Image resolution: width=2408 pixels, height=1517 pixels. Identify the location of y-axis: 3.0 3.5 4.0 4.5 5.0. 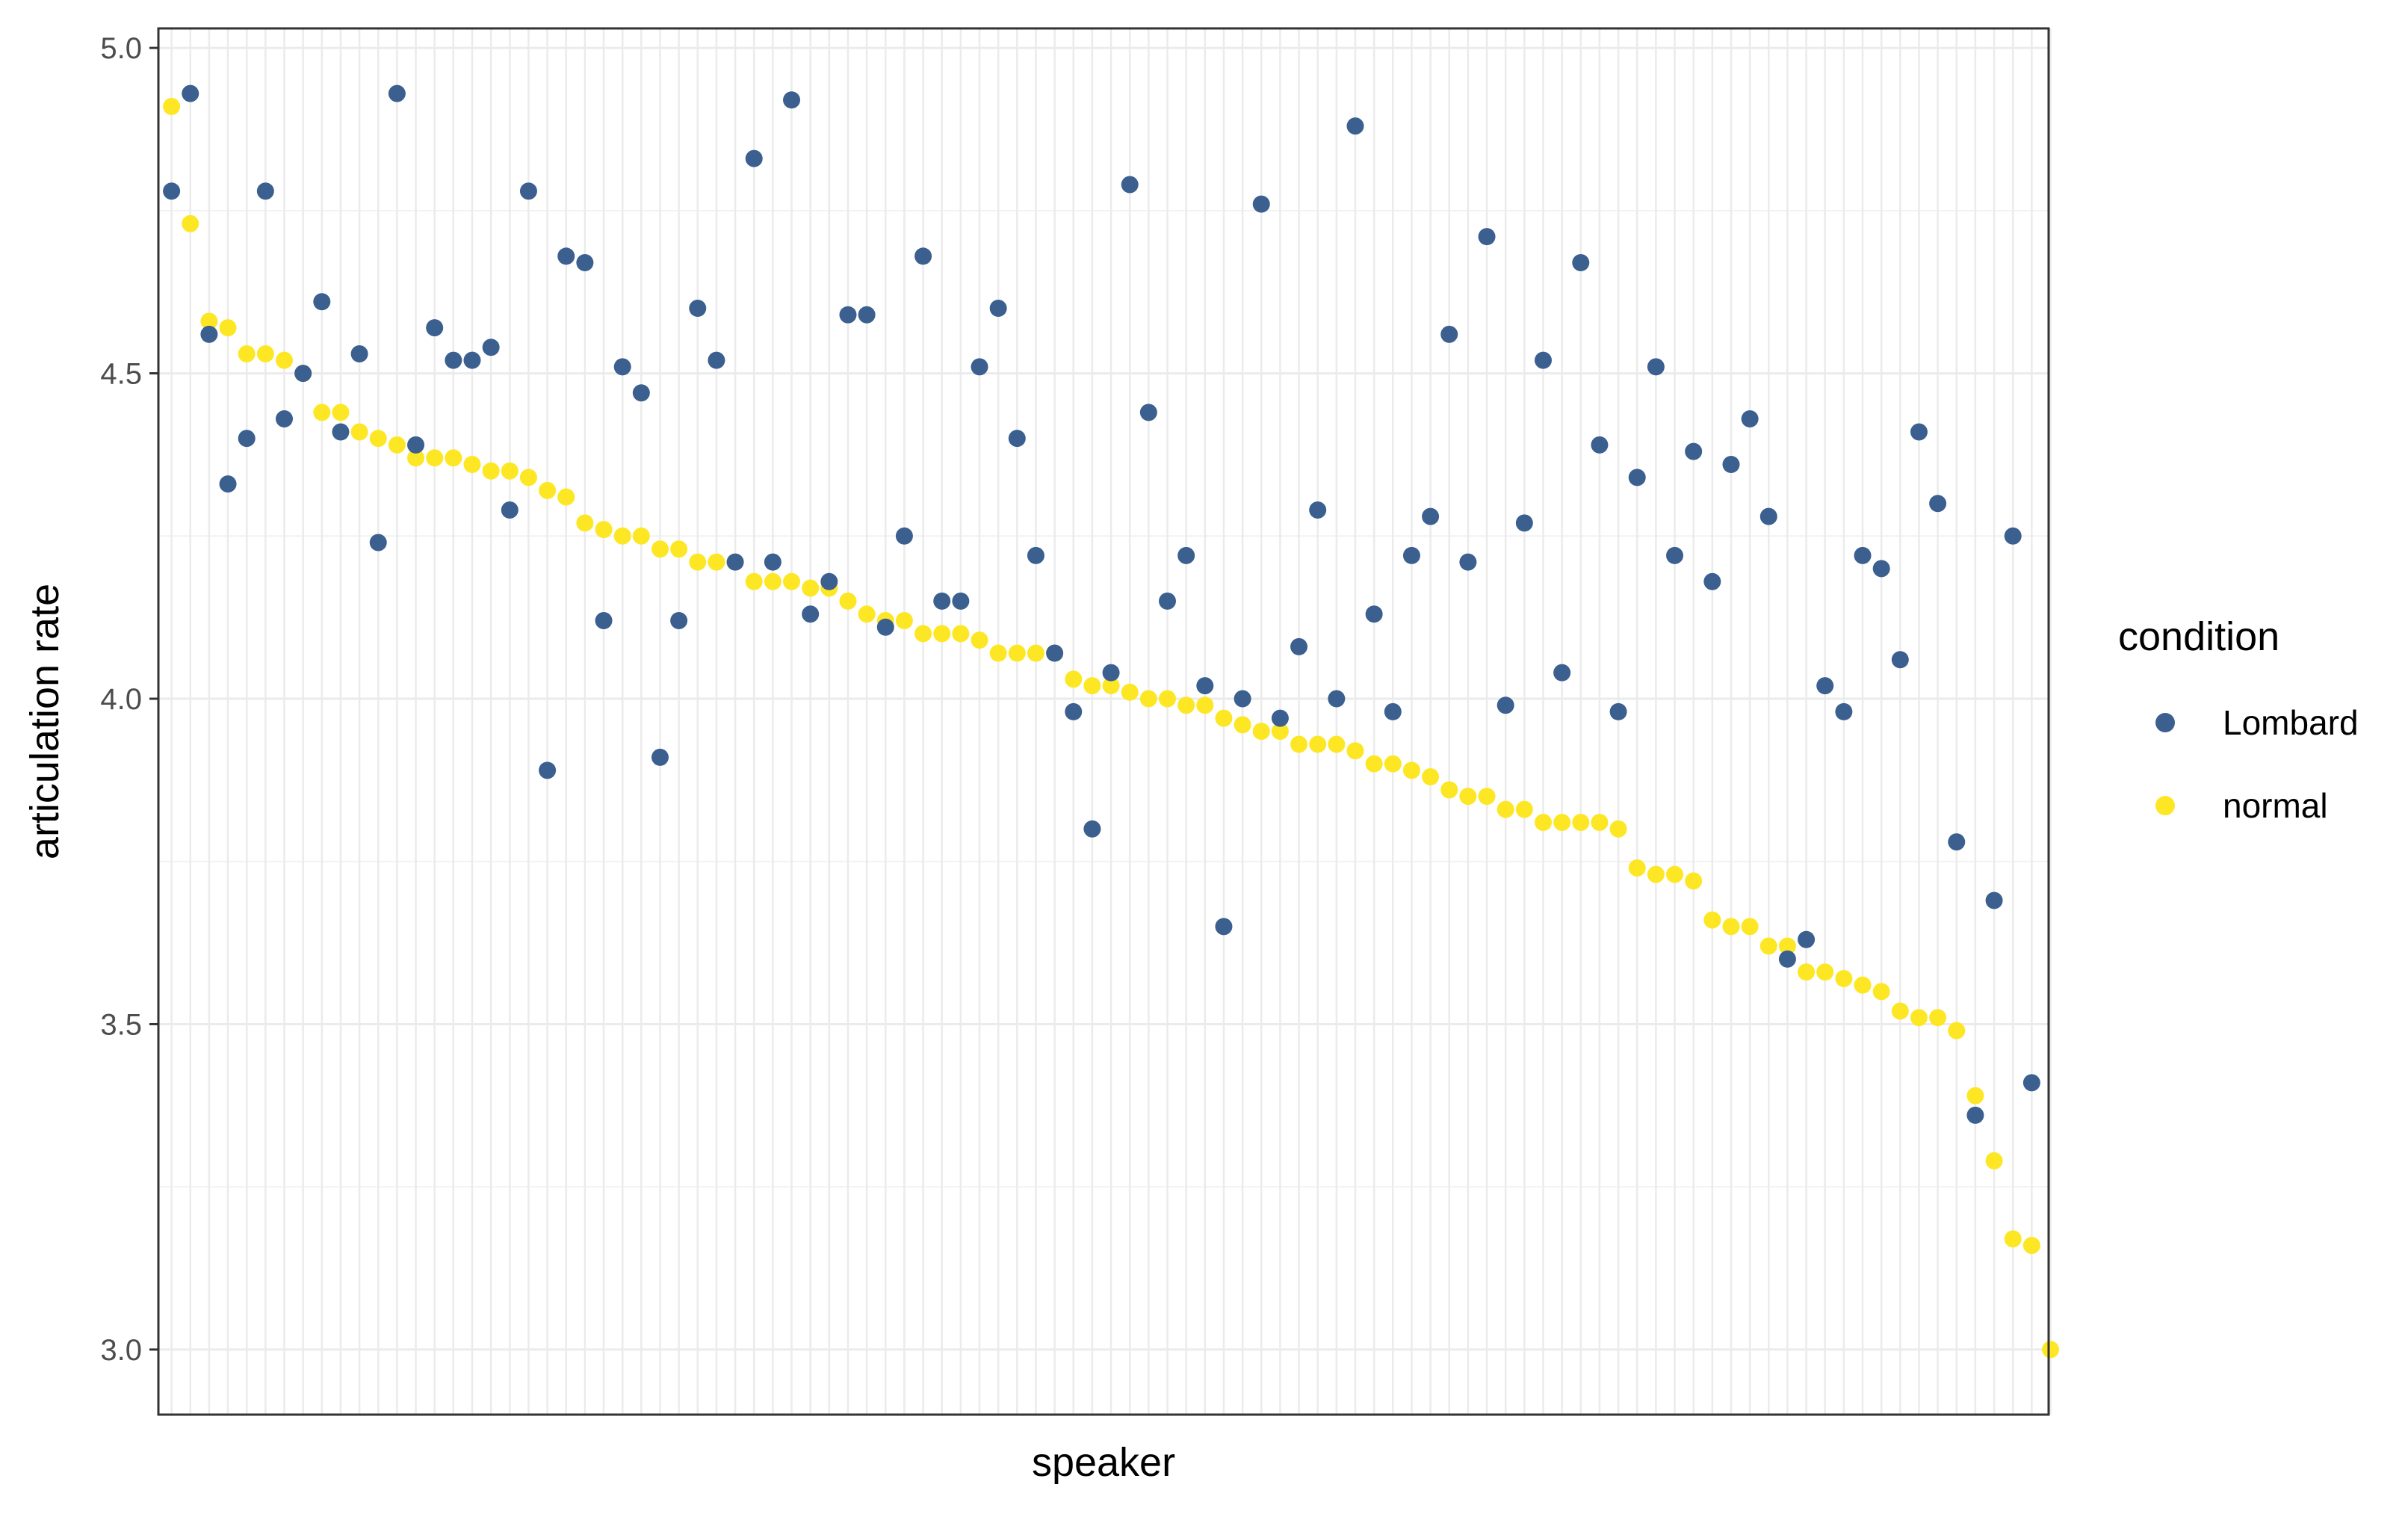
(129, 699).